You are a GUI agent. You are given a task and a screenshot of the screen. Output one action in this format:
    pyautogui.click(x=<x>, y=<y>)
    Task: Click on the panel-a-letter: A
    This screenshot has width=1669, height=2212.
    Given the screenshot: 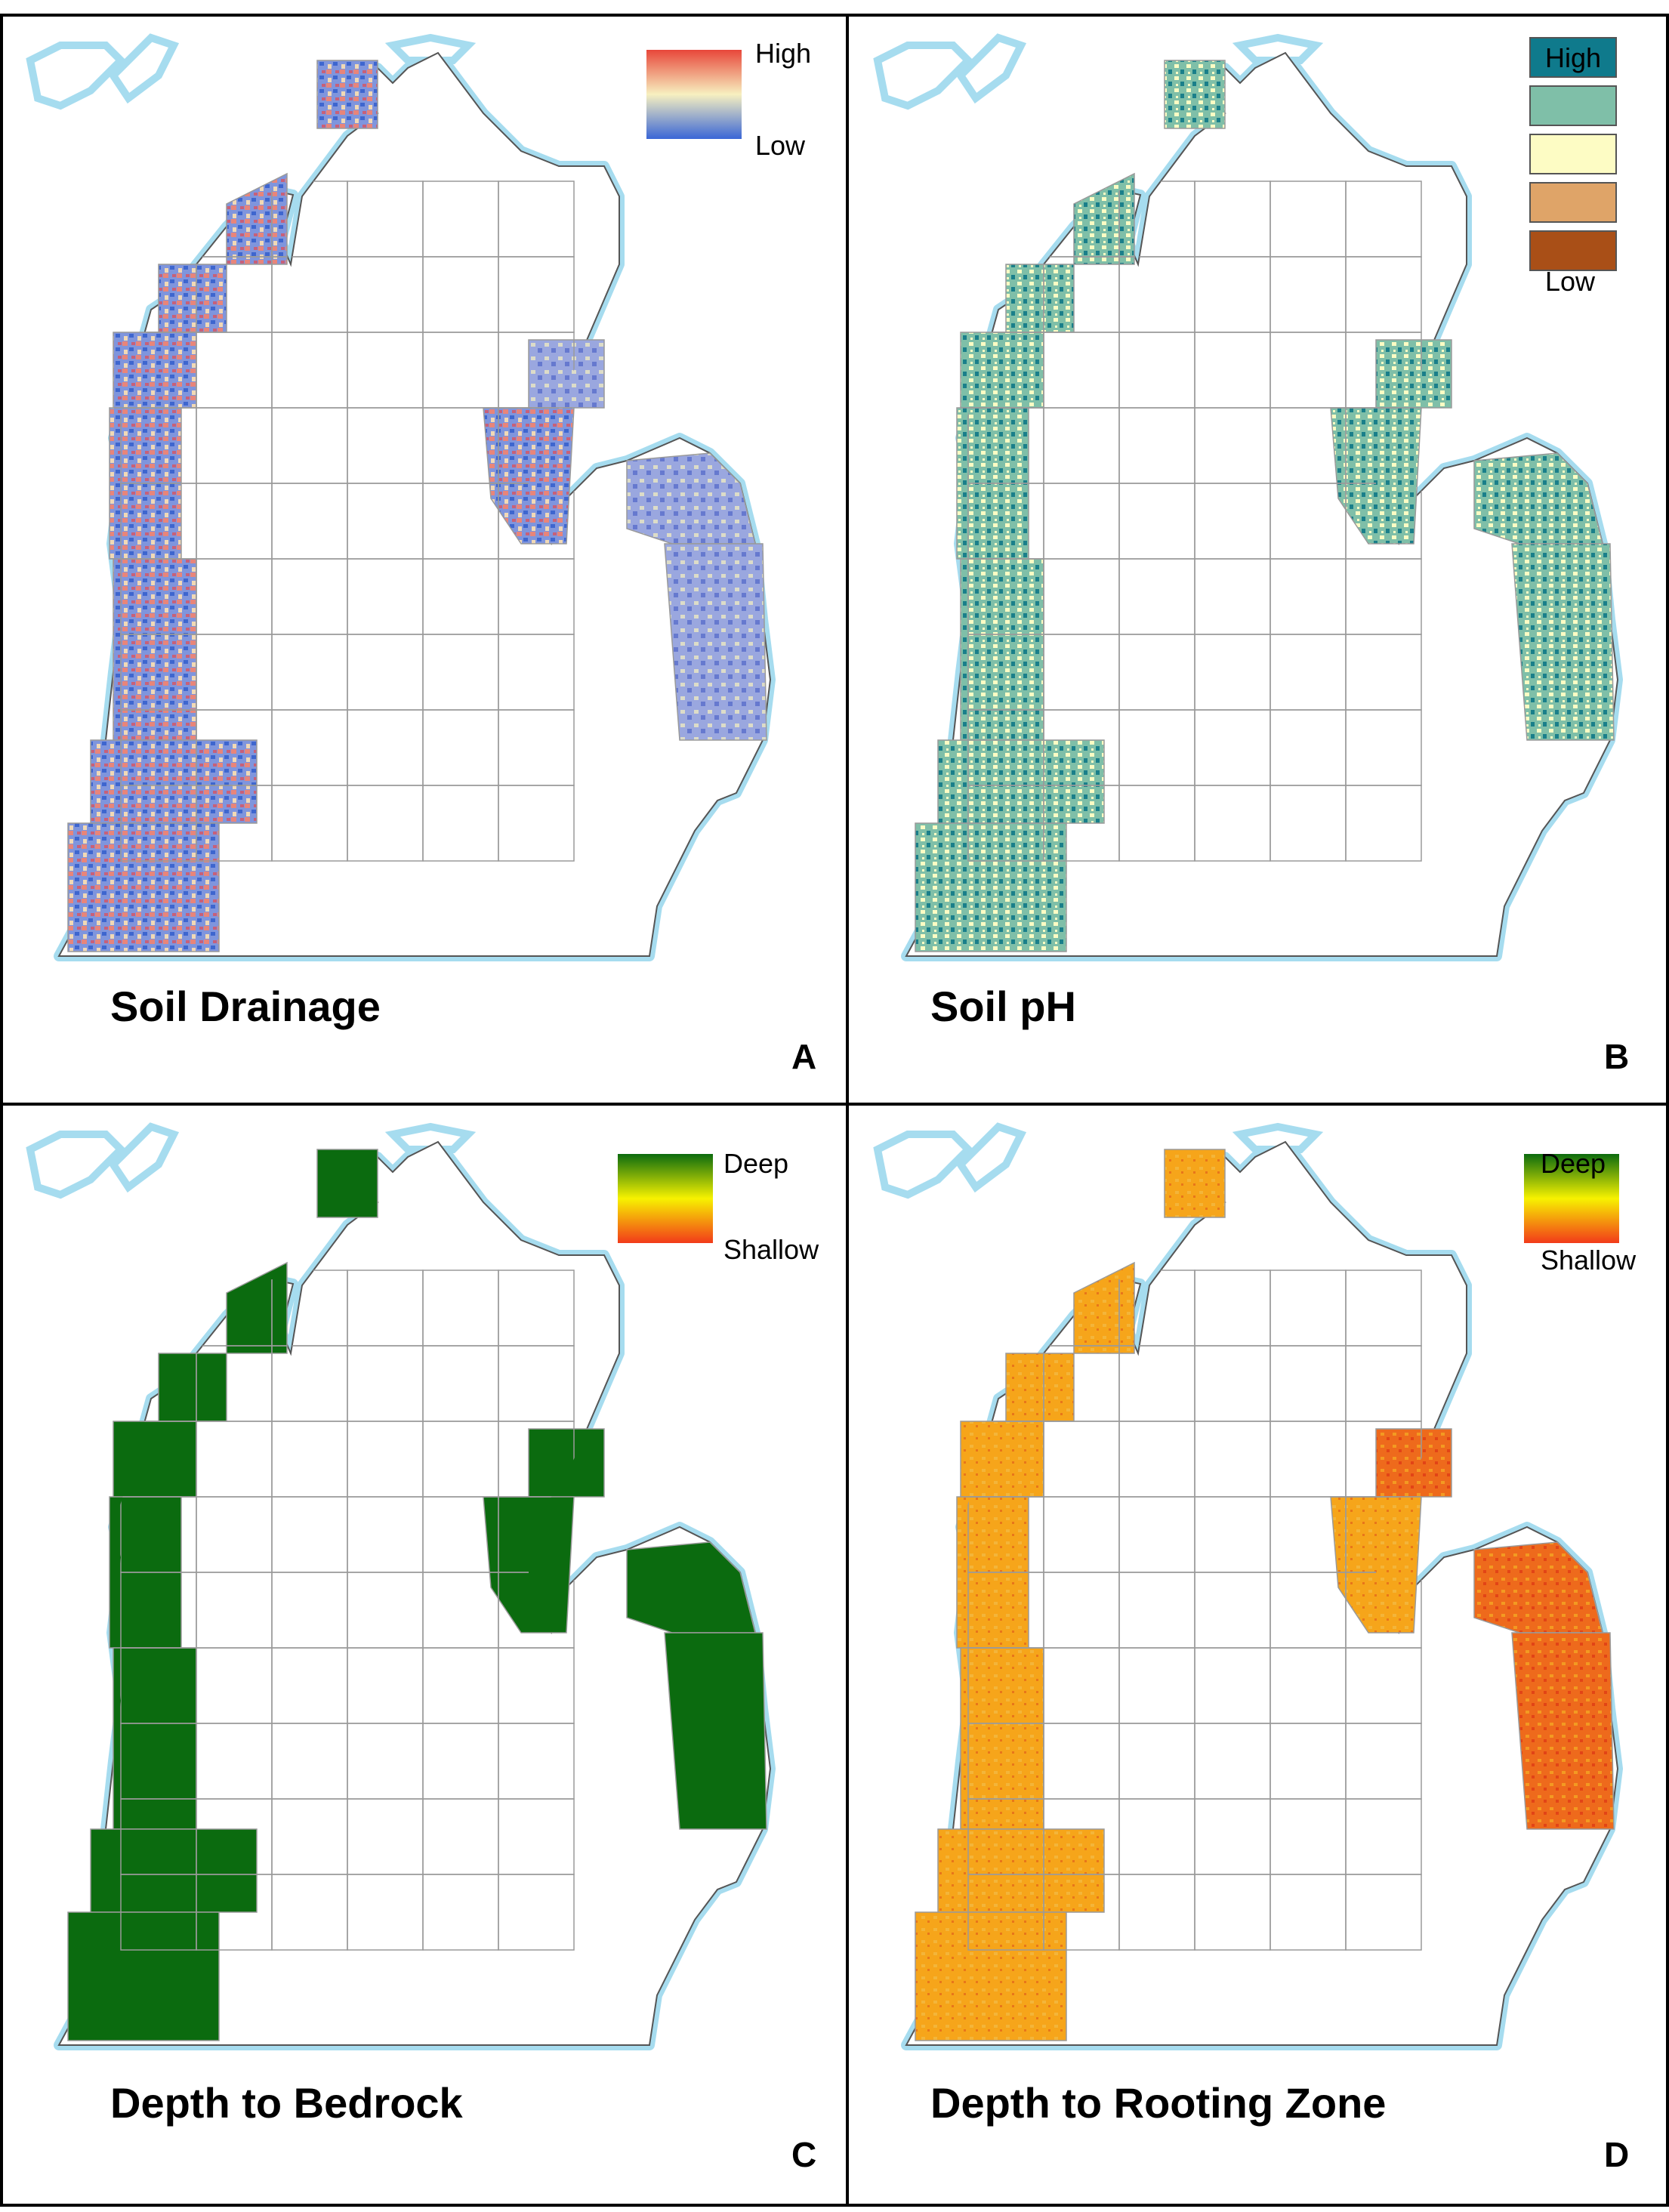 What is the action you would take?
    pyautogui.click(x=804, y=1056)
    